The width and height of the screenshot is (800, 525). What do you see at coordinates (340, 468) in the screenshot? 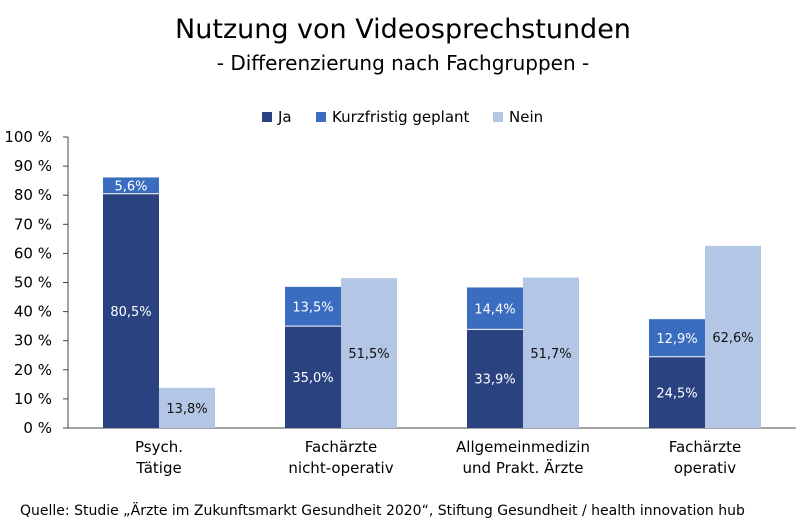
I see `category-label: nicht-operativ` at bounding box center [340, 468].